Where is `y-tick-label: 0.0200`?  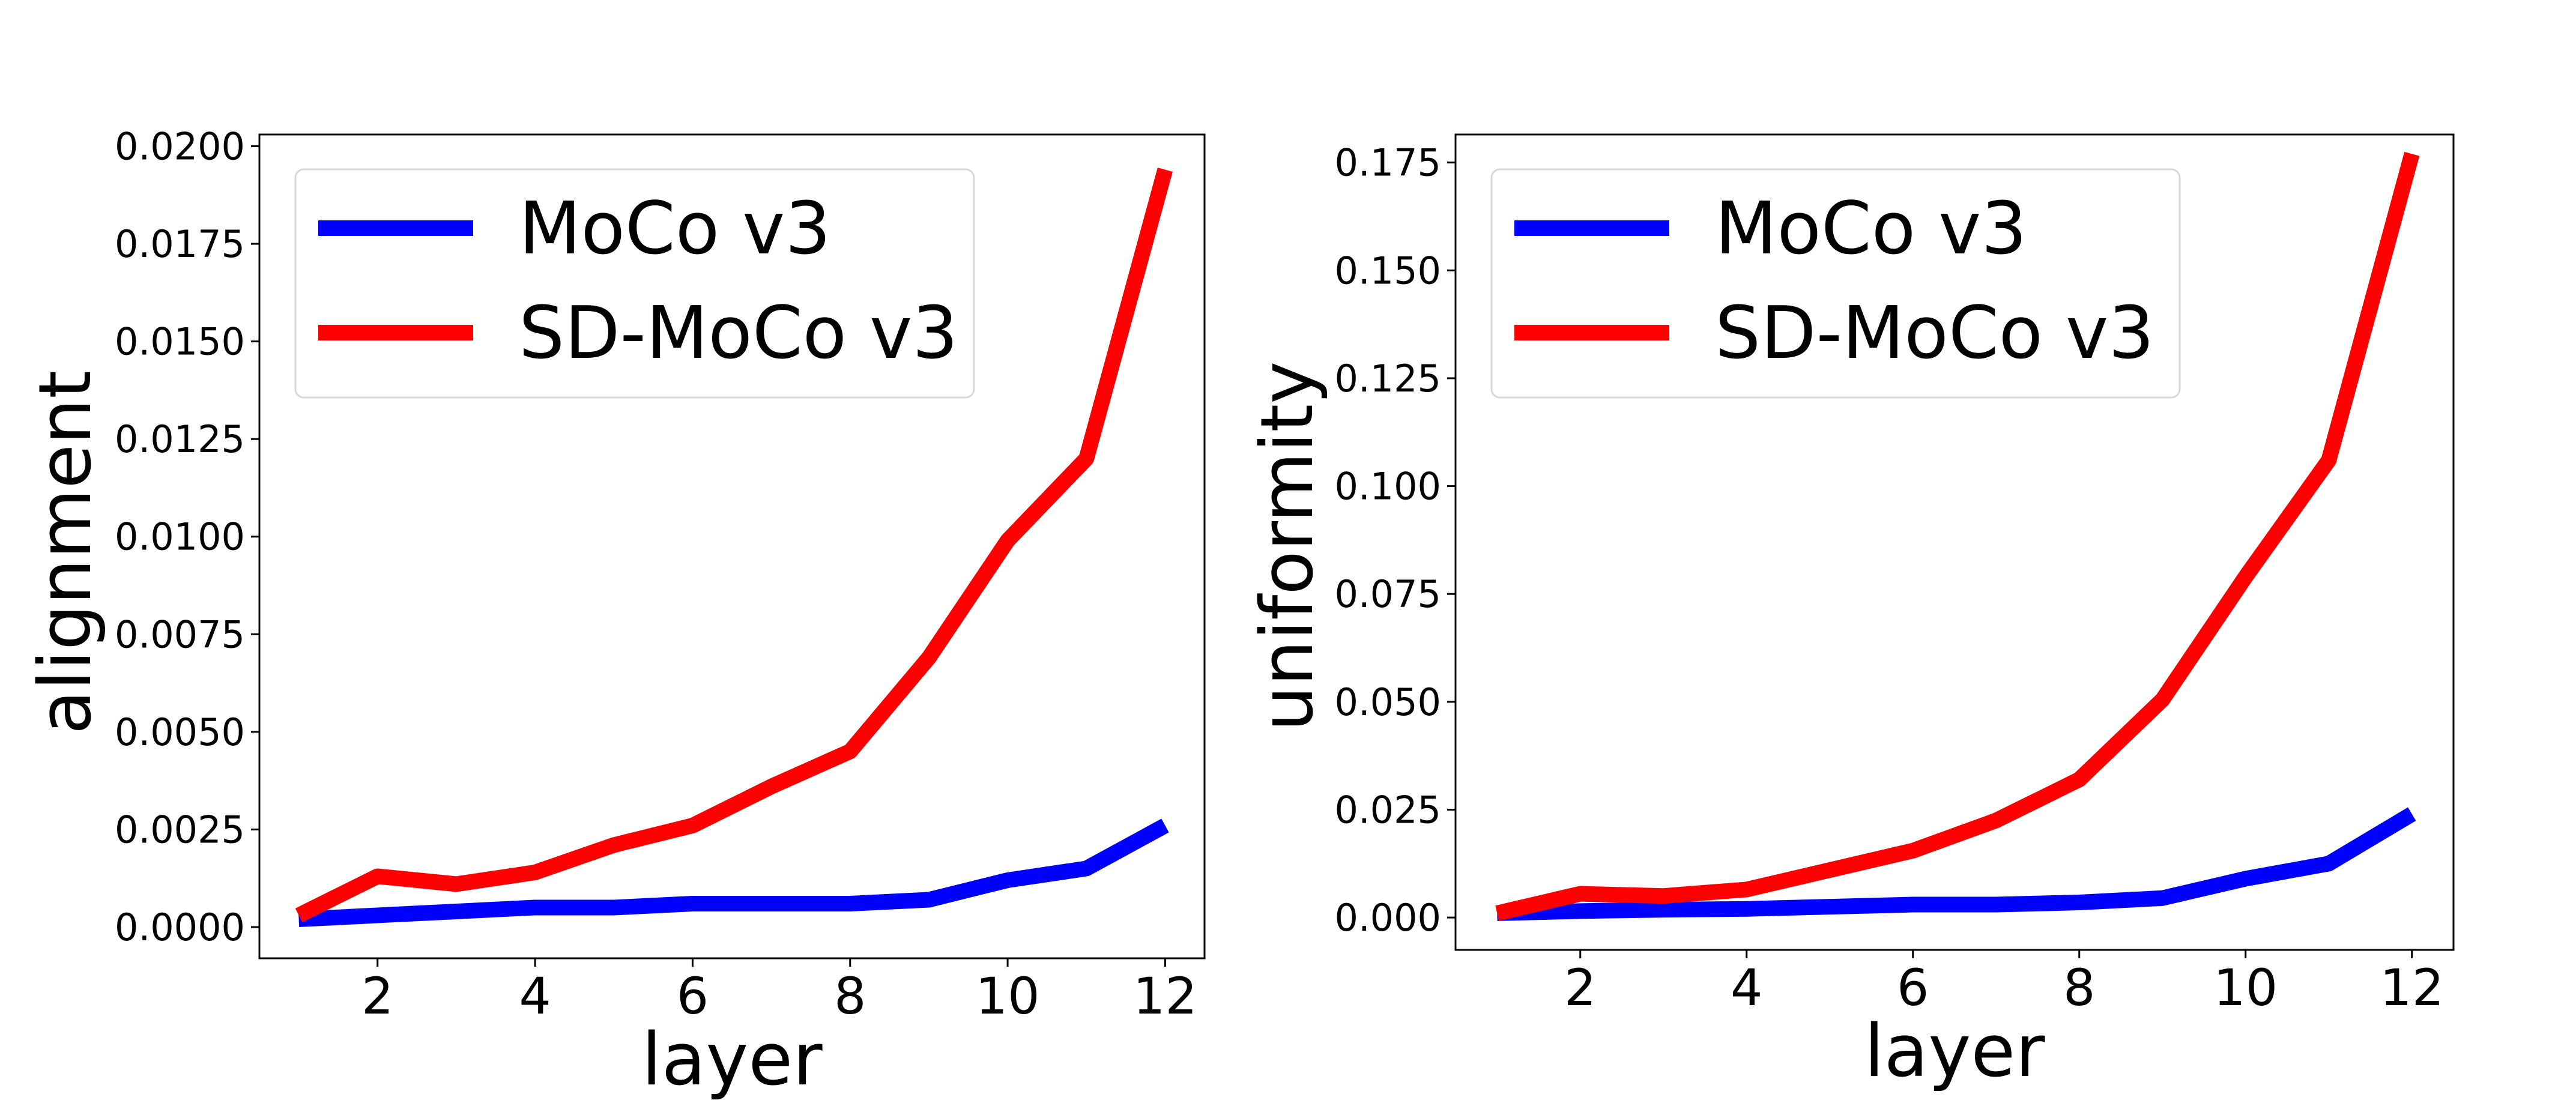 y-tick-label: 0.0200 is located at coordinates (180, 147).